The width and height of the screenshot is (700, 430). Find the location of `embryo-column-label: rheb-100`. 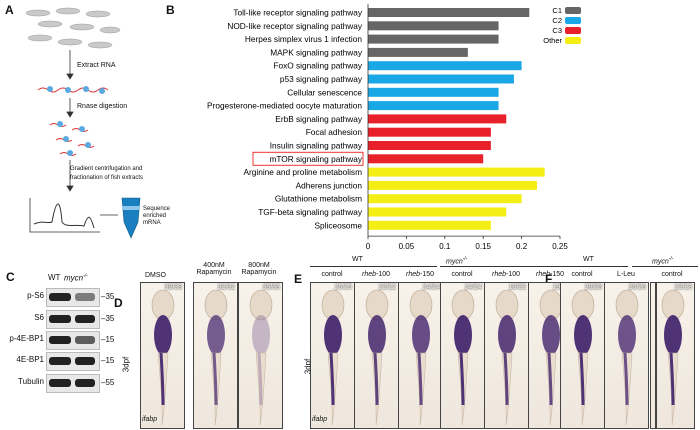

embryo-column-label: rheb-100 is located at coordinates (506, 274).